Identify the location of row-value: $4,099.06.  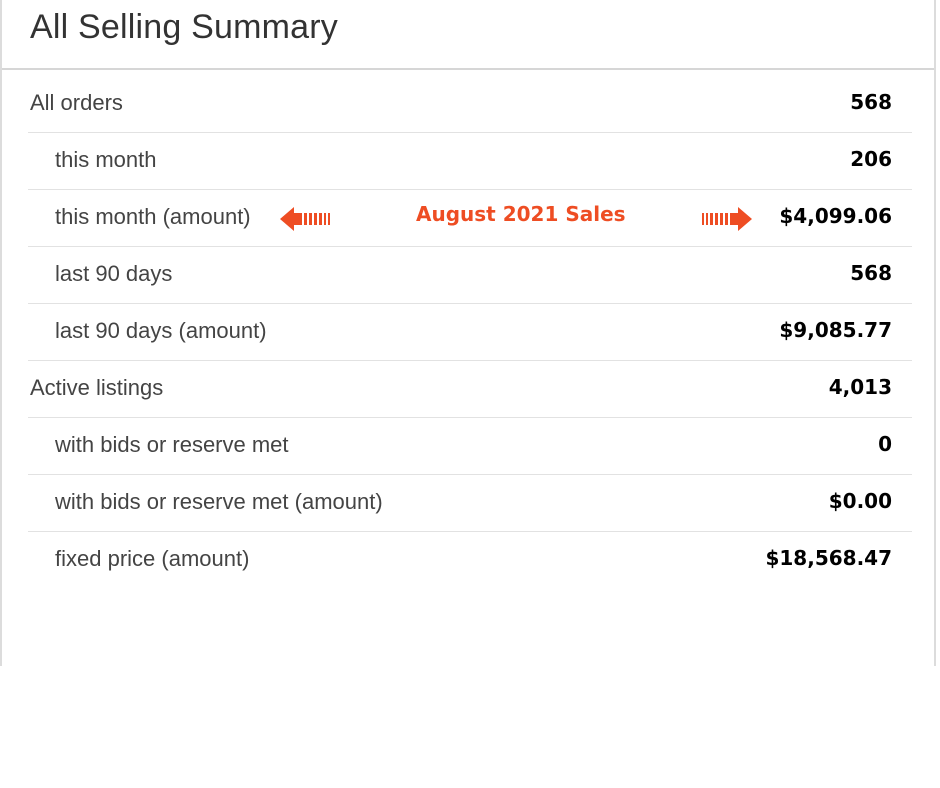
(835, 216).